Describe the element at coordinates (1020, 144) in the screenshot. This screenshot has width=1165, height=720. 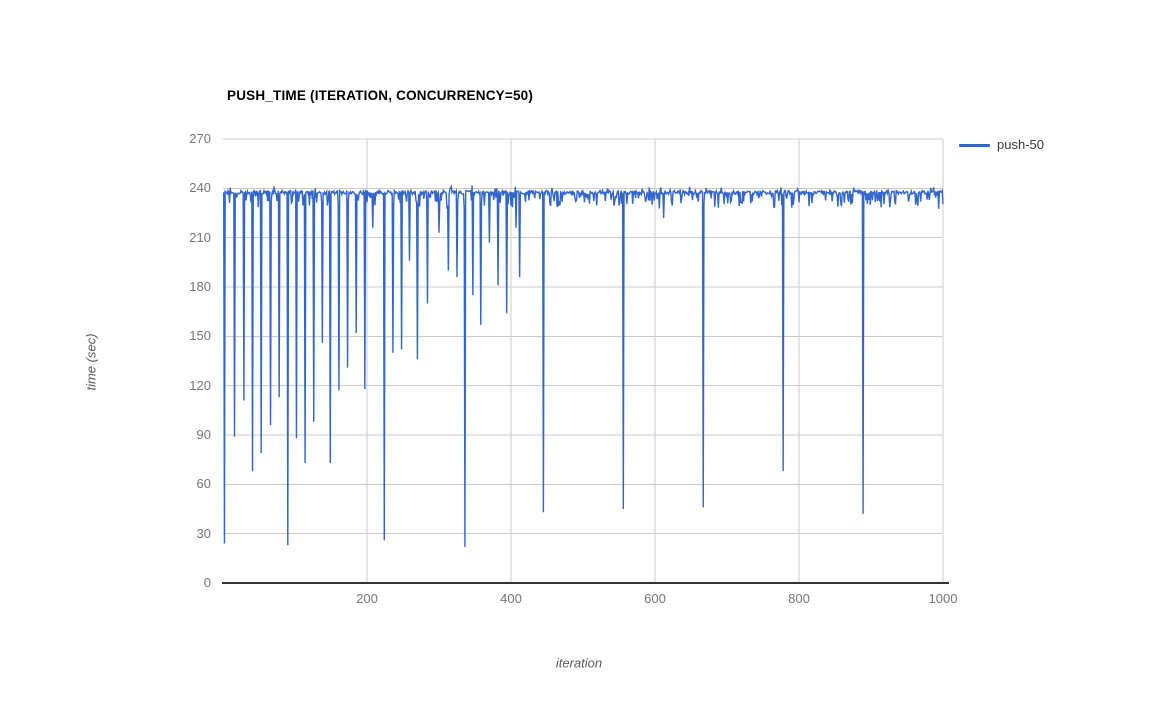
I see `legend-label: push-50` at that location.